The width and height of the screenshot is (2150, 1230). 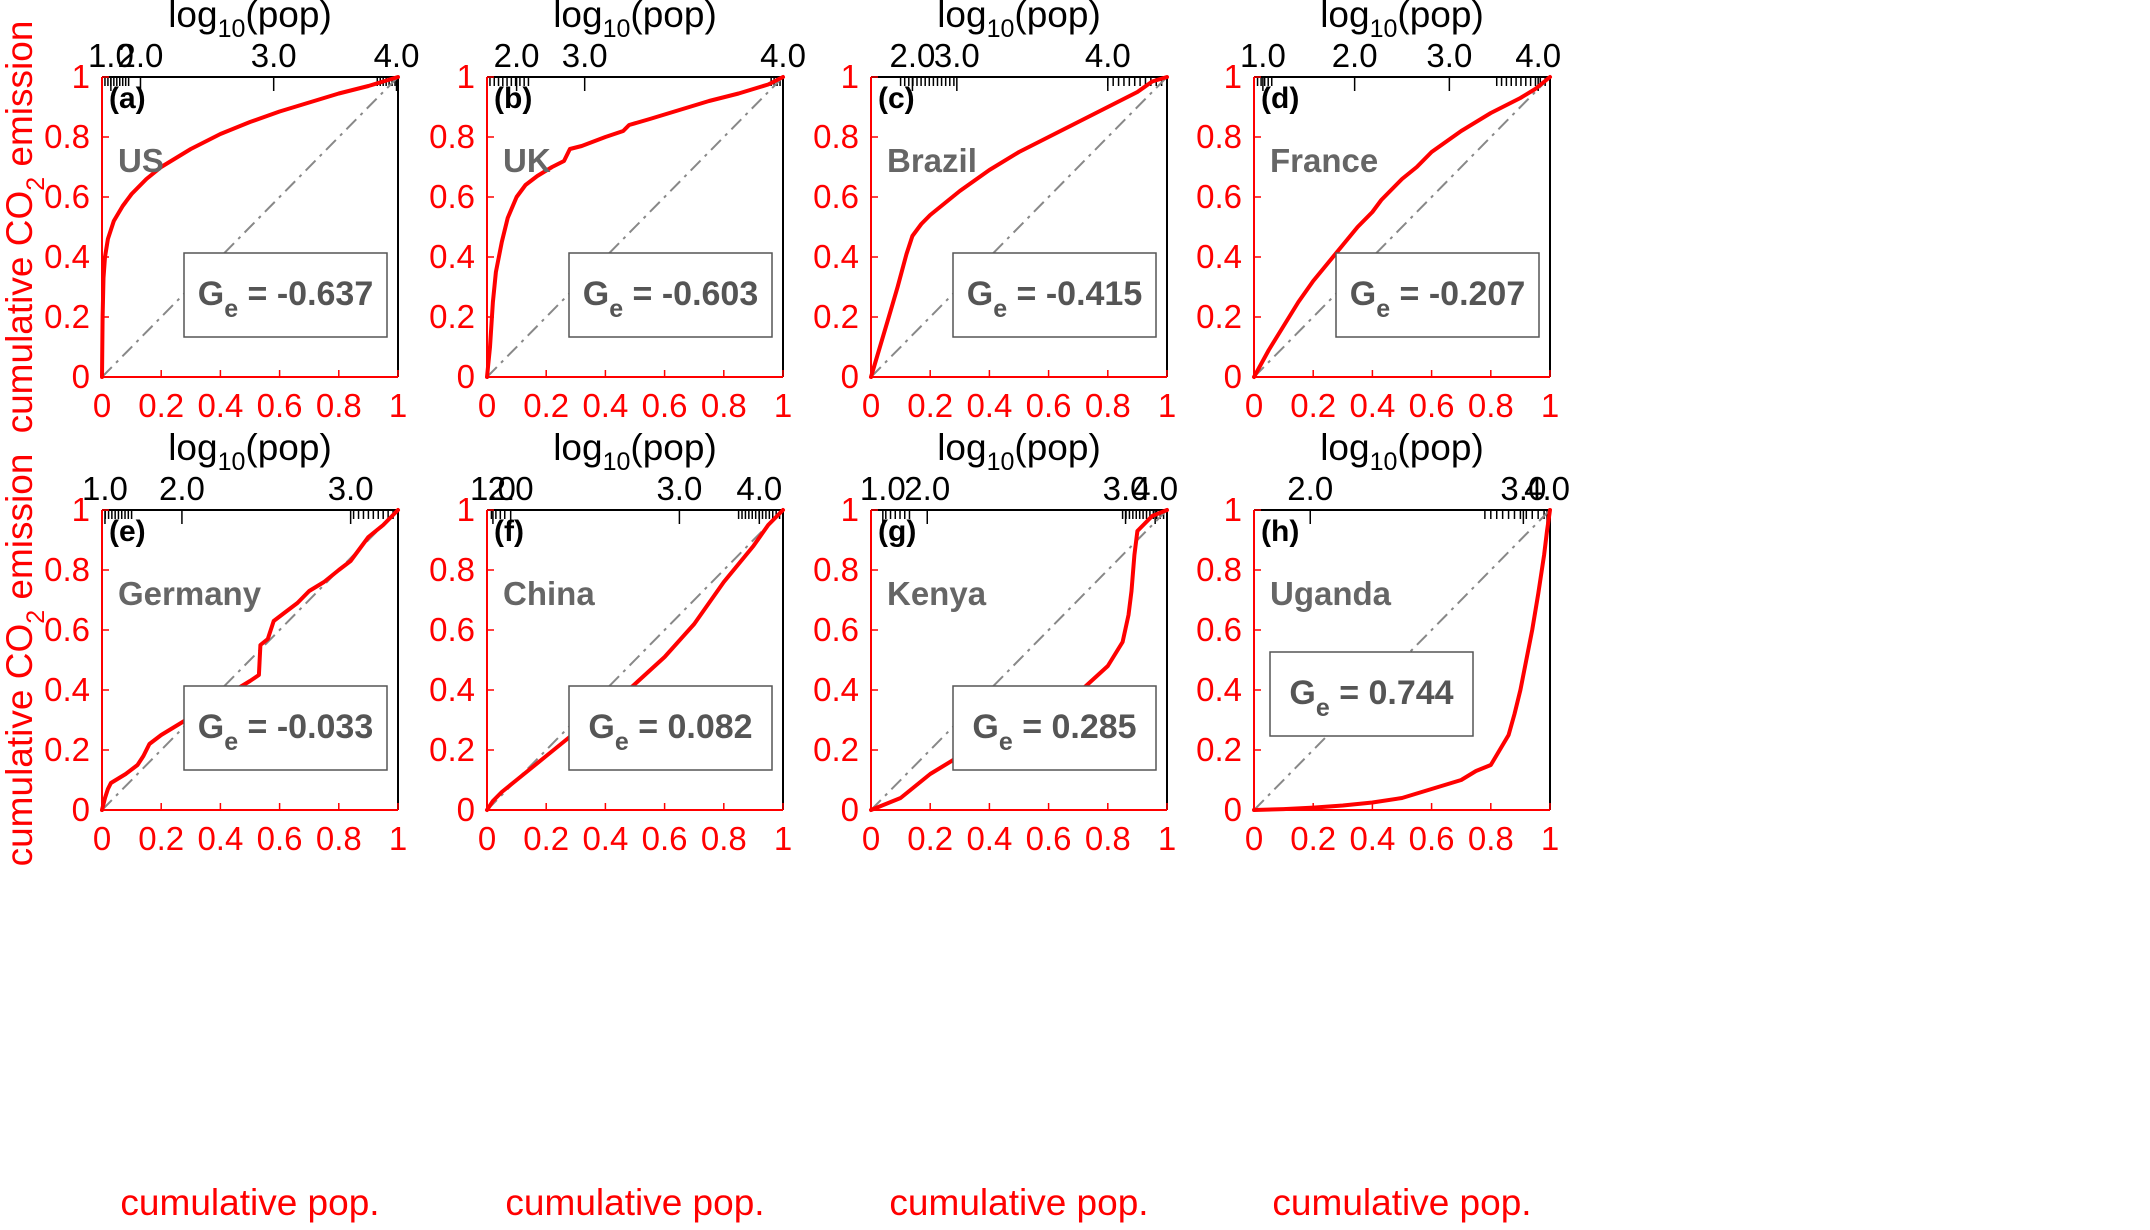 I want to click on panel-label: (e), so click(x=127, y=531).